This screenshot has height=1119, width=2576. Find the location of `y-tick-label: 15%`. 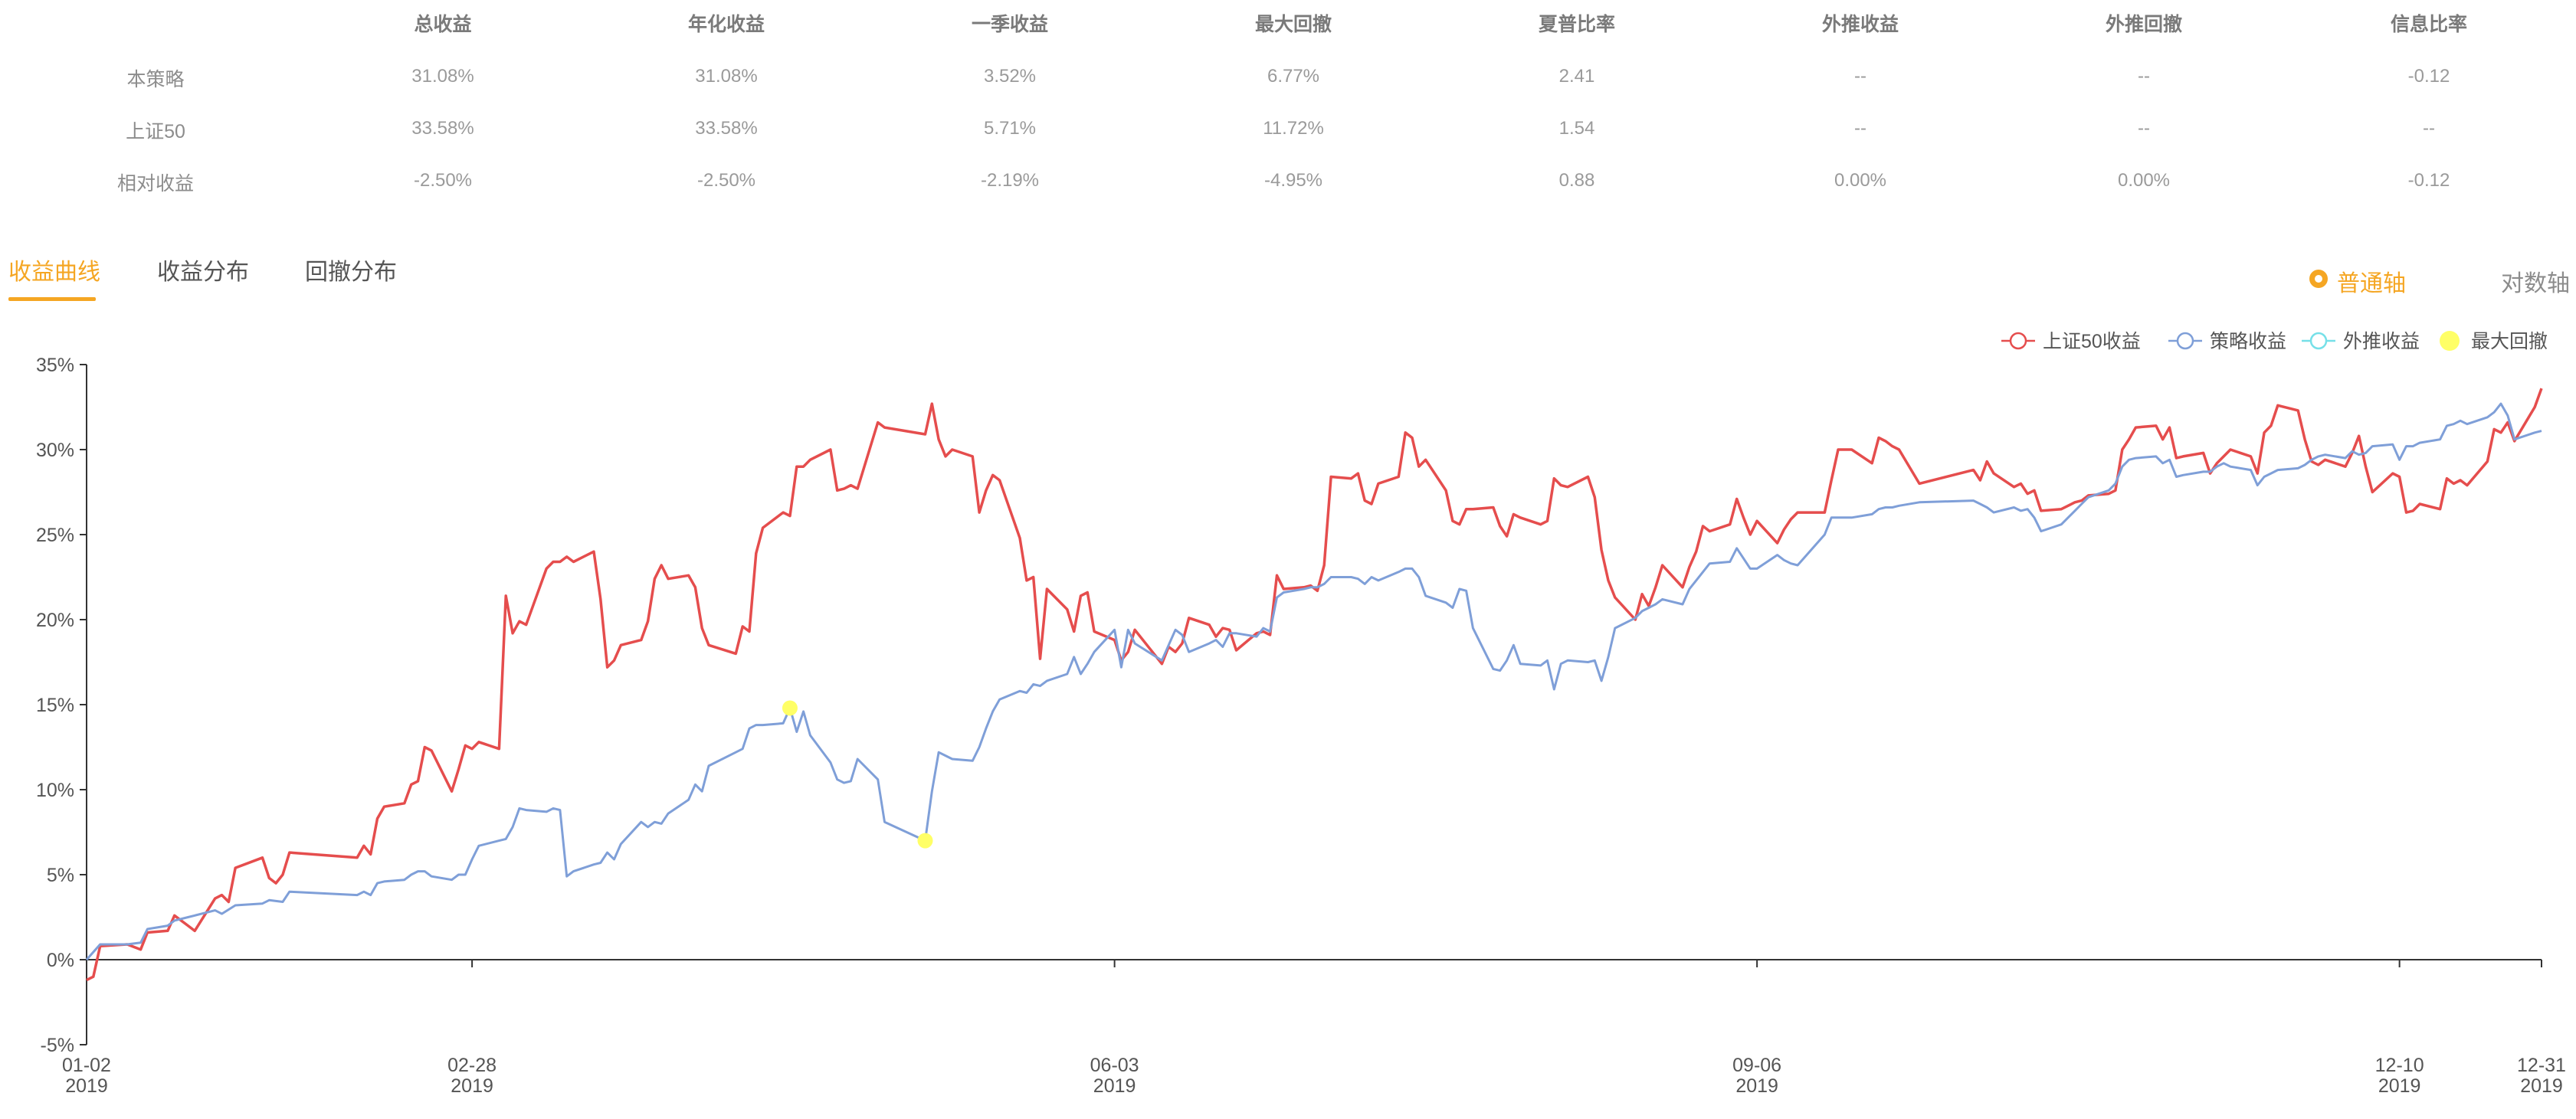

y-tick-label: 15% is located at coordinates (55, 705).